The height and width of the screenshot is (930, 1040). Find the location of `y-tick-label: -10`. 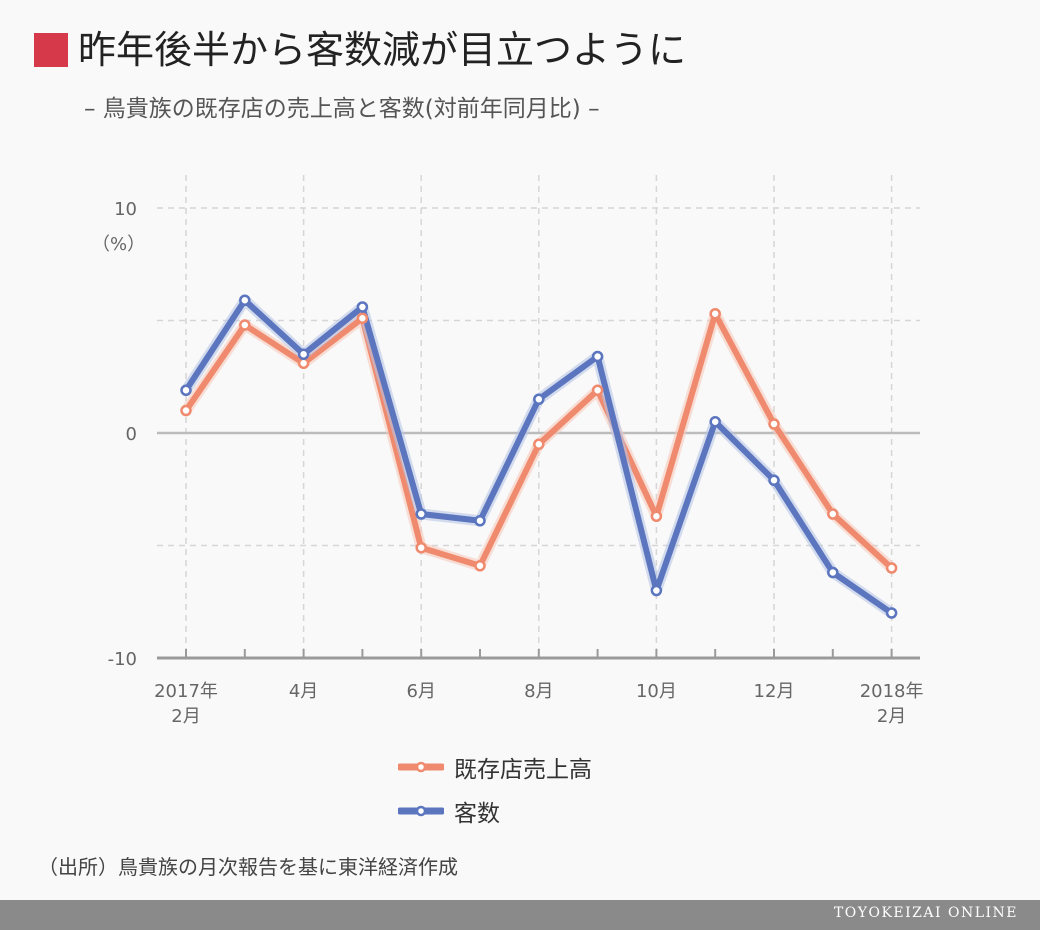

y-tick-label: -10 is located at coordinates (122, 659).